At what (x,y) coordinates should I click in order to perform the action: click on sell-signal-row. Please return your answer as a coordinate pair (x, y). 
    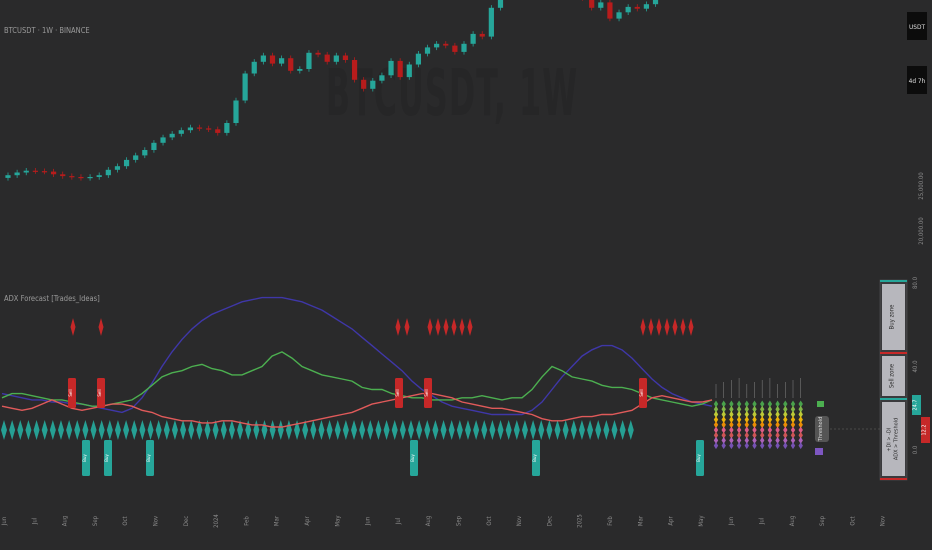
    Looking at the image, I should click on (382, 327).